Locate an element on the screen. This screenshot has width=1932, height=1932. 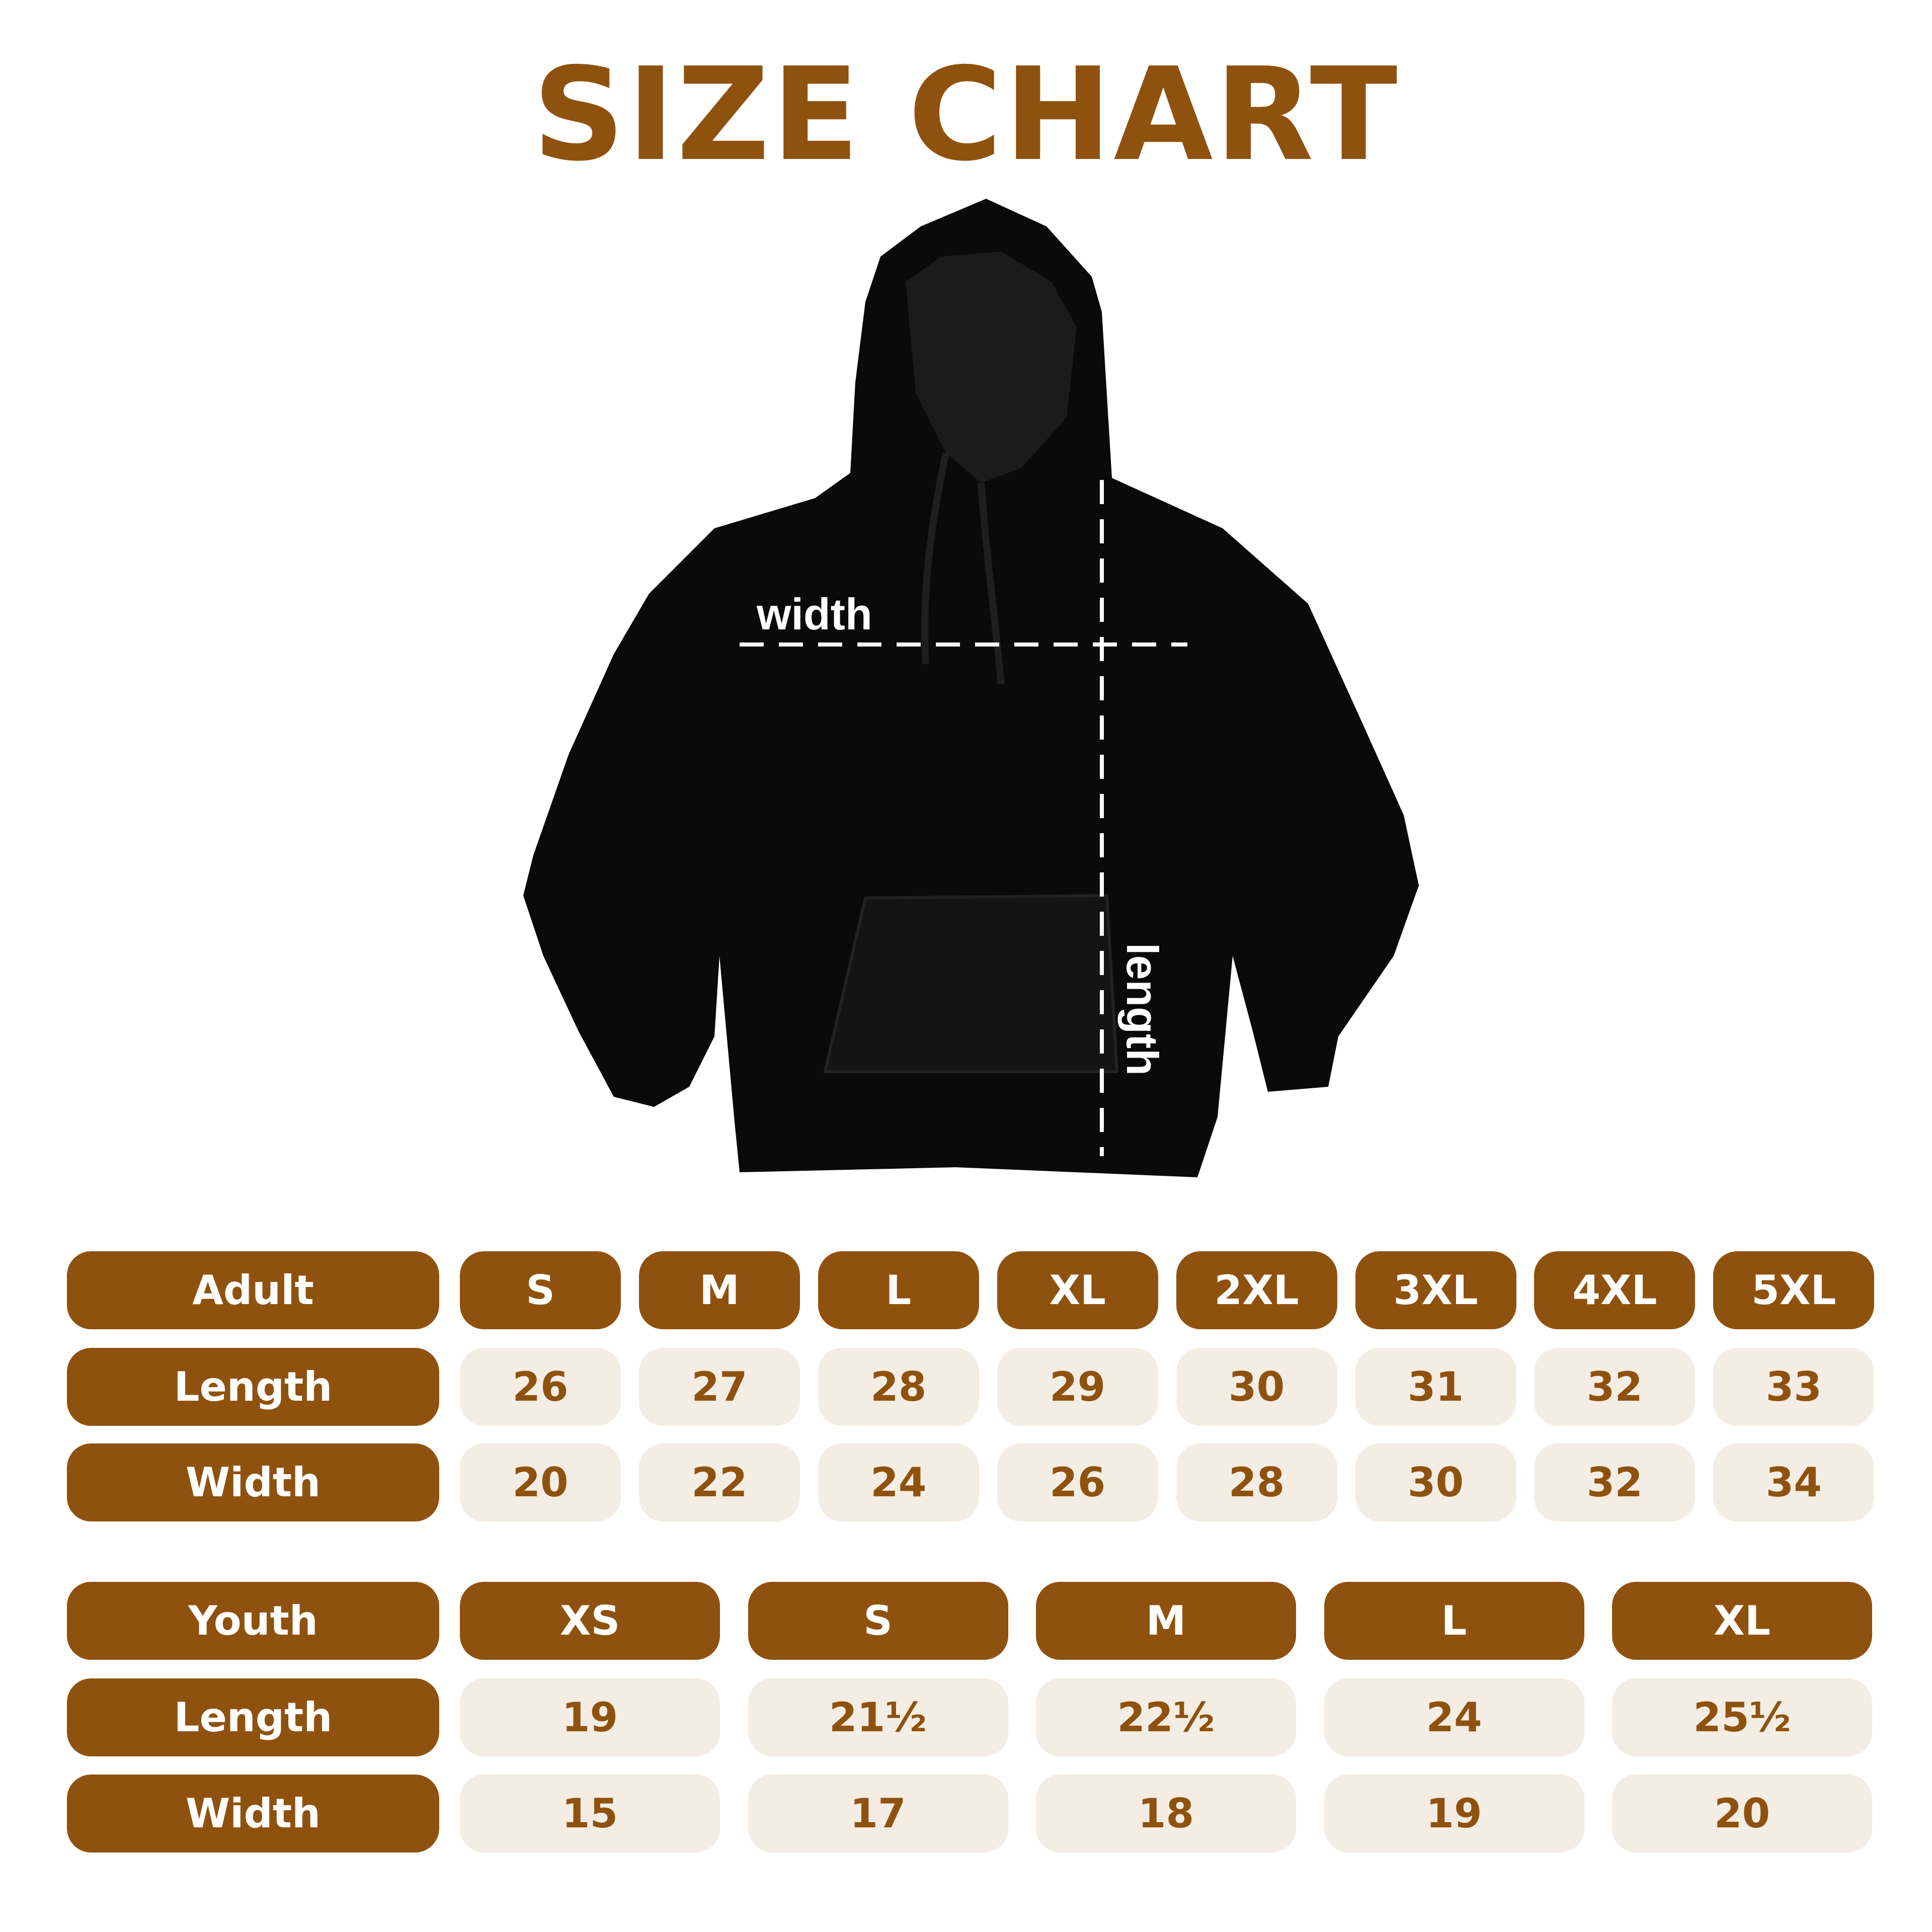
width-label: width is located at coordinates (814, 614).